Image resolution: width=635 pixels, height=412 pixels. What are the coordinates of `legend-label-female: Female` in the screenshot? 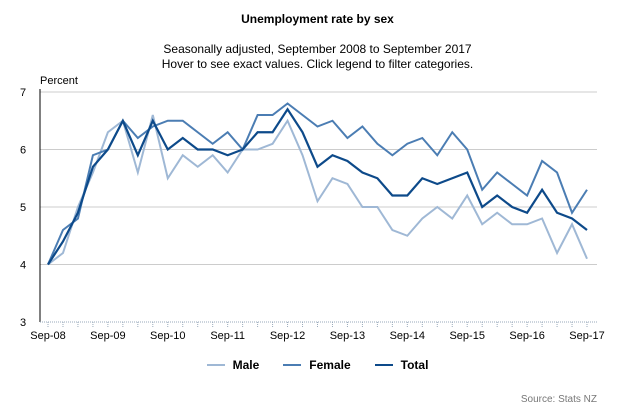 It's located at (330, 365).